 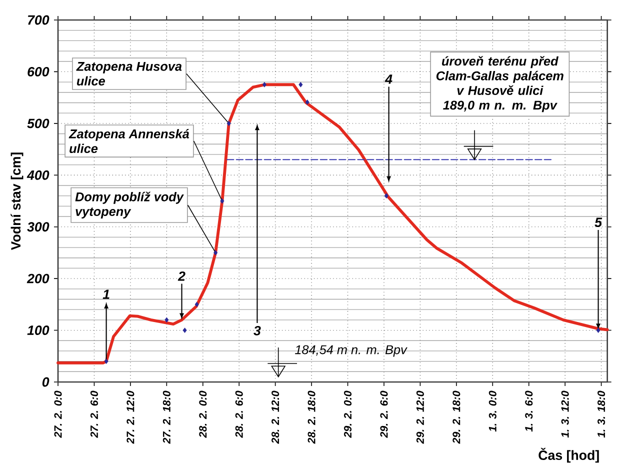 What do you see at coordinates (38, 227) in the screenshot?
I see `y-tick-label: 300` at bounding box center [38, 227].